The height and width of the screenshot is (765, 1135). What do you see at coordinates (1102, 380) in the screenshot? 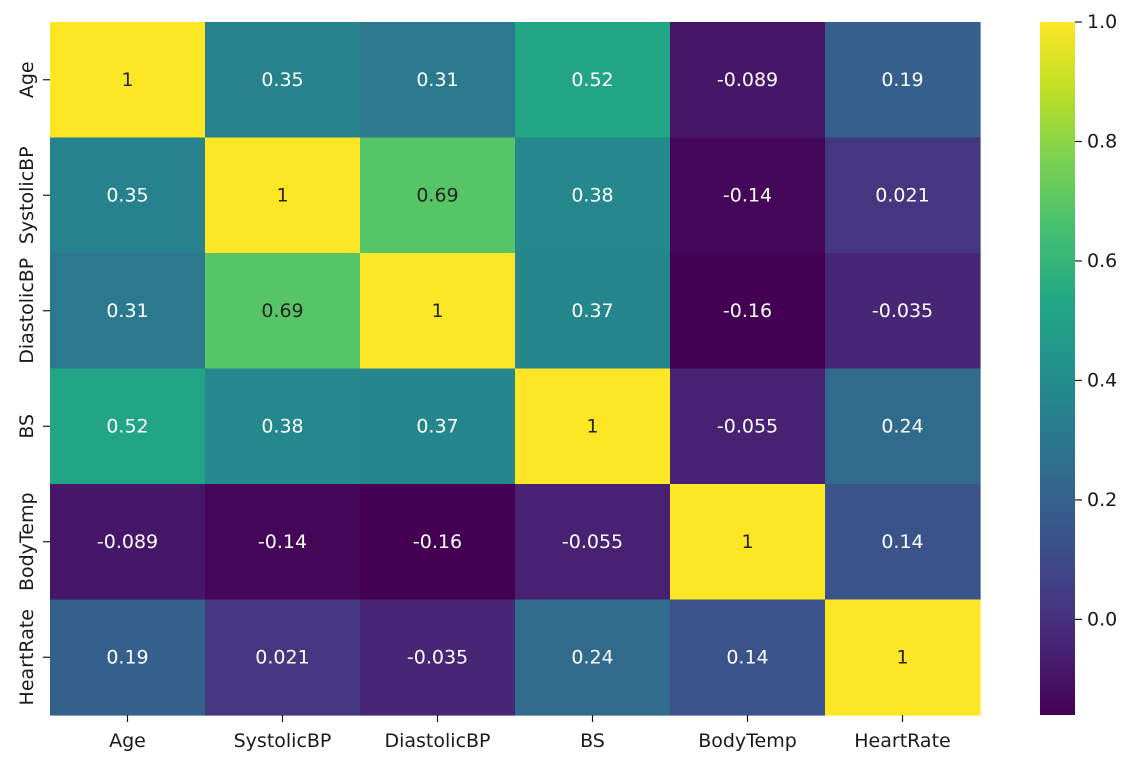
I see `colorbar-tick-label: 0.4` at bounding box center [1102, 380].